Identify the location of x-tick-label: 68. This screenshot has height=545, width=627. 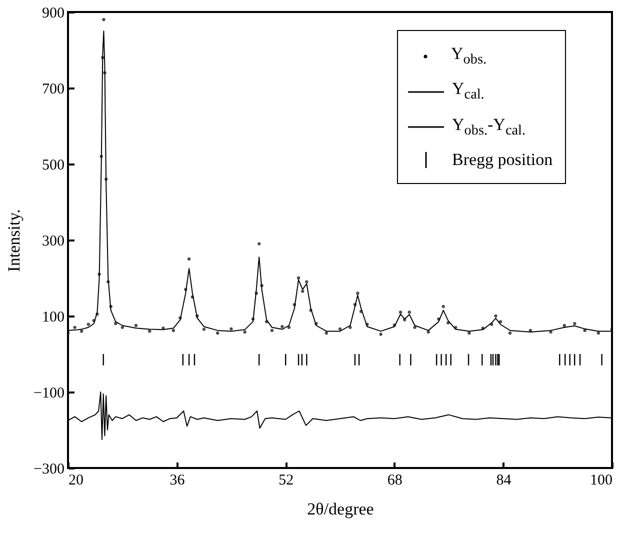
(394, 480).